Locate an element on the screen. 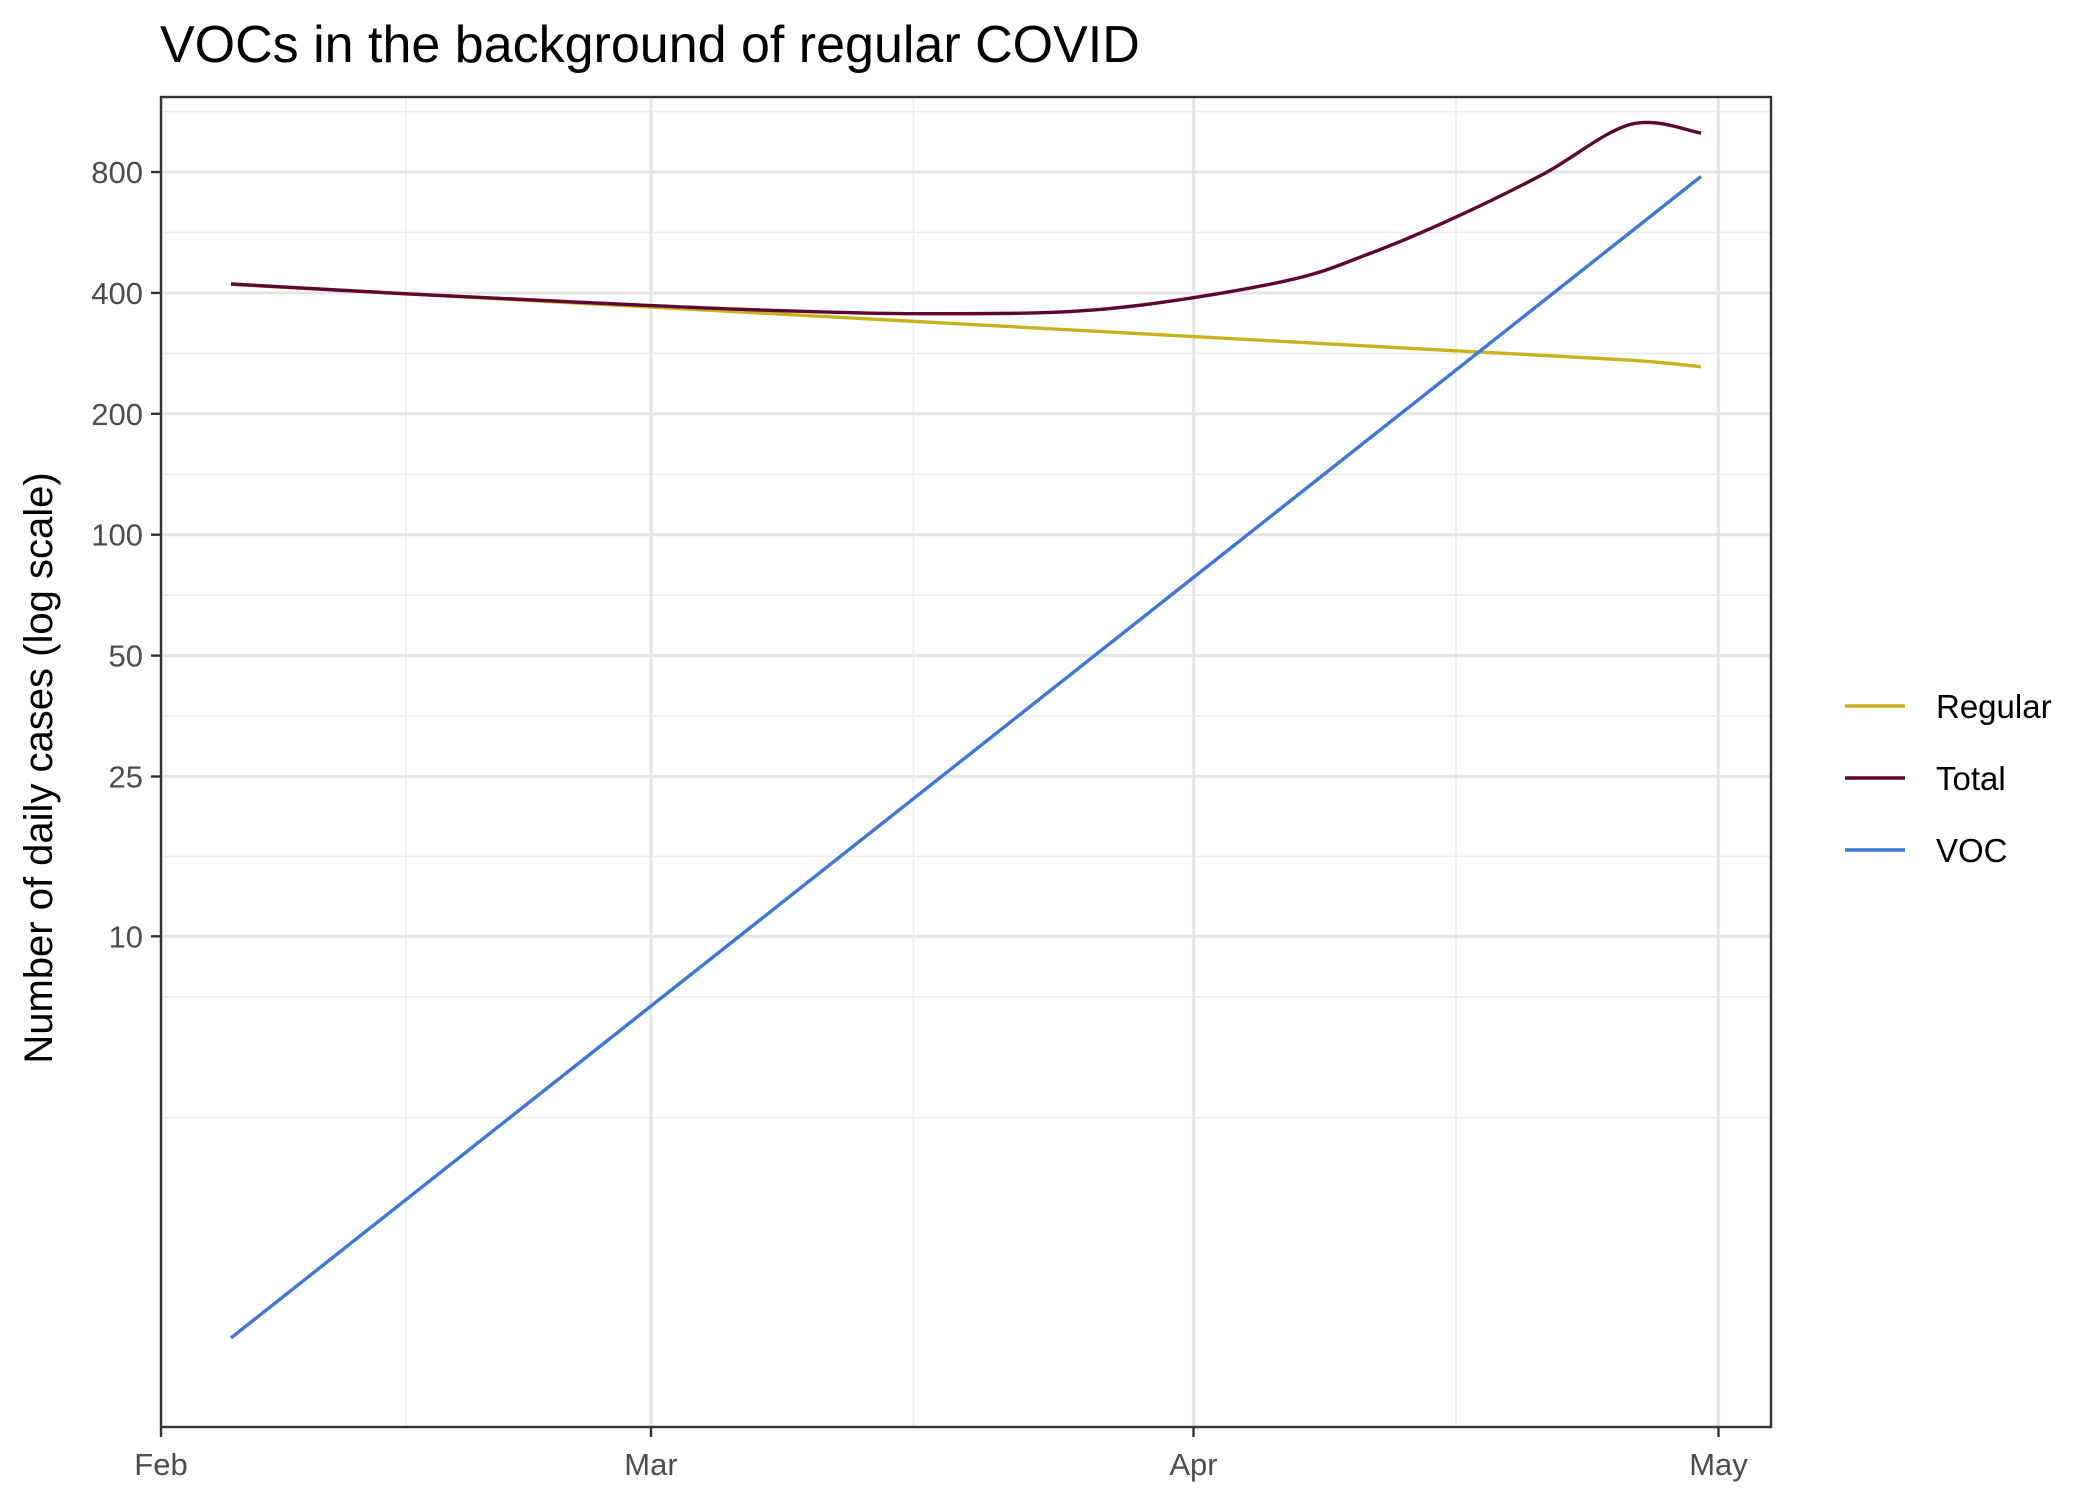 Image resolution: width=2100 pixels, height=1500 pixels. legend-label: Total is located at coordinates (1971, 778).